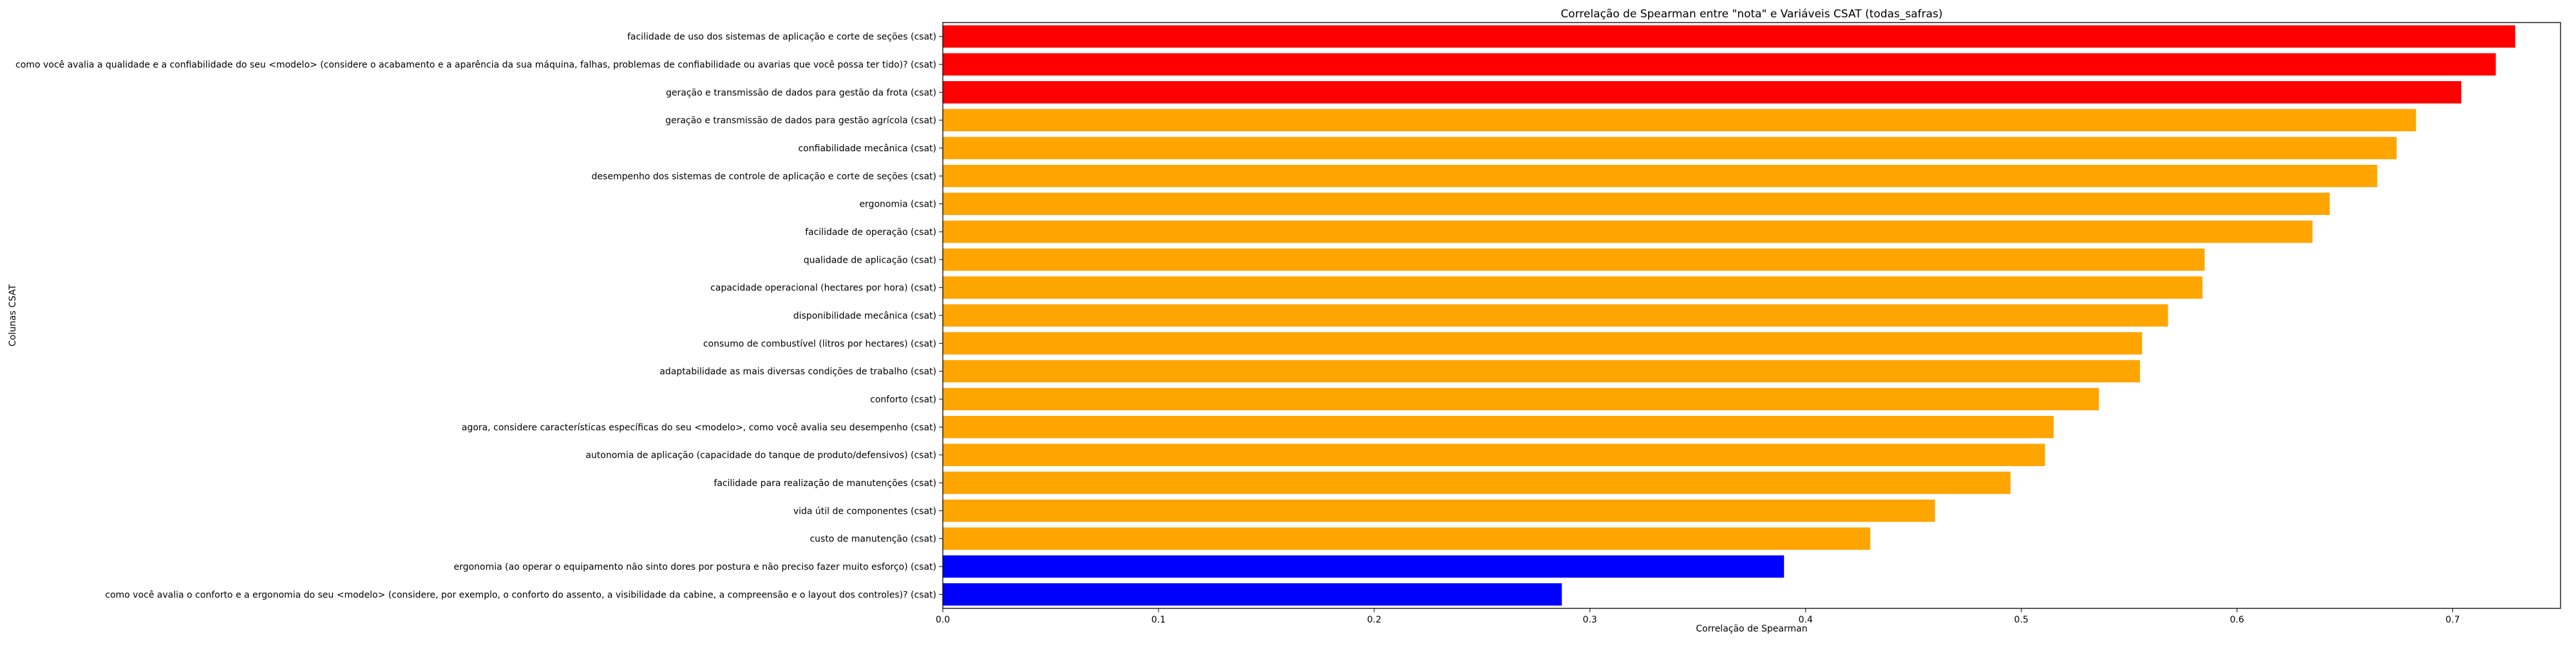  What do you see at coordinates (943, 620) in the screenshot?
I see `x-tick-label: 0.0` at bounding box center [943, 620].